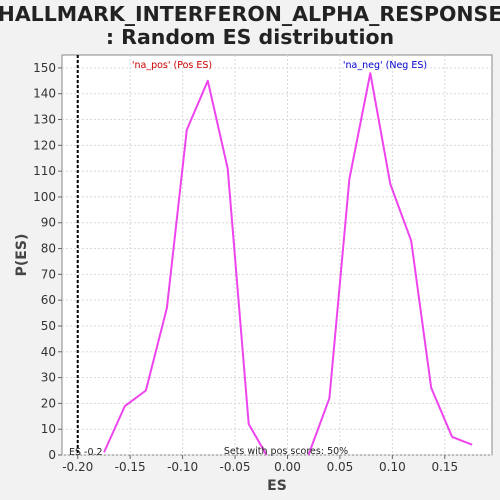 This screenshot has height=500, width=500. What do you see at coordinates (86, 452) in the screenshot?
I see `es-value-label: ES -0.2` at bounding box center [86, 452].